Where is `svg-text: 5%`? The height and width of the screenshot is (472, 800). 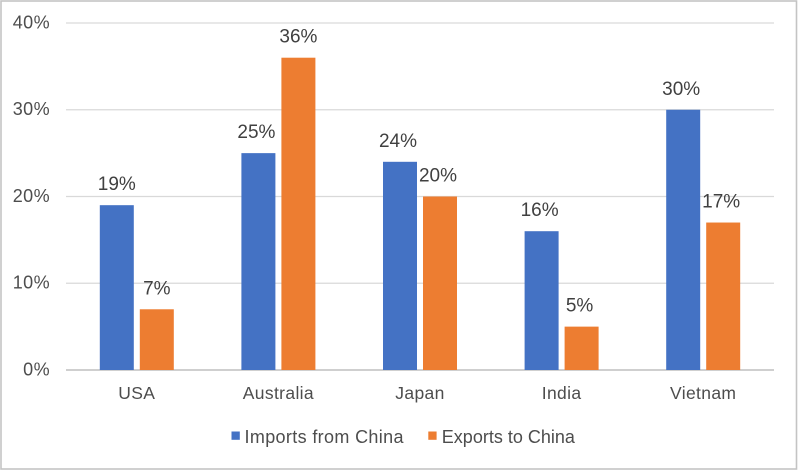 svg-text: 5% is located at coordinates (580, 306).